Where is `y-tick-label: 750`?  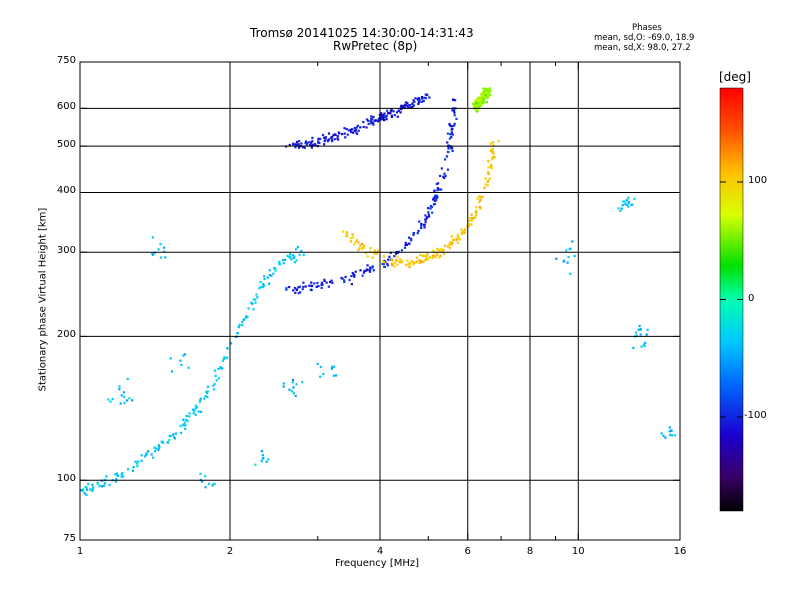
y-tick-label: 750 is located at coordinates (66, 60).